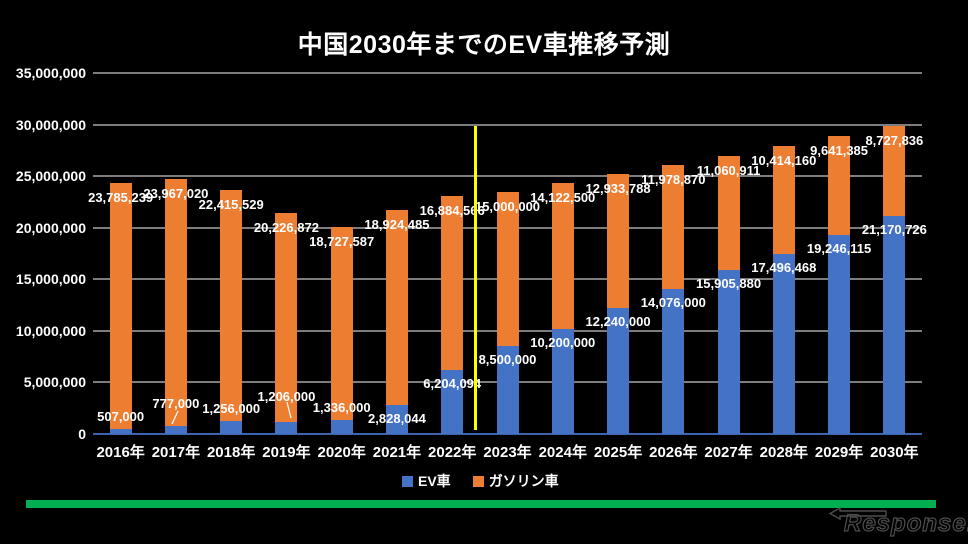 Image resolution: width=968 pixels, height=544 pixels. What do you see at coordinates (176, 403) in the screenshot?
I see `ev-value-label: 777,000` at bounding box center [176, 403].